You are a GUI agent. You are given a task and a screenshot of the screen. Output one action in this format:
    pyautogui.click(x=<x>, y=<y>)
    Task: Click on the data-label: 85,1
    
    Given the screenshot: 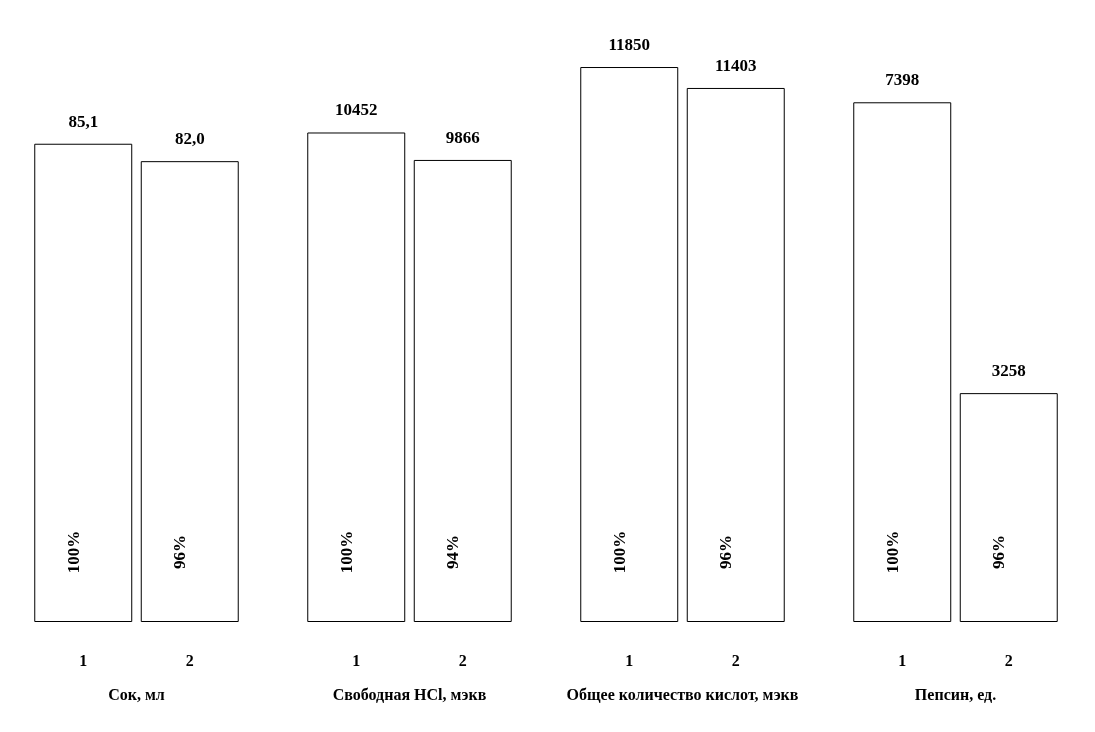 What is the action you would take?
    pyautogui.click(x=83, y=121)
    